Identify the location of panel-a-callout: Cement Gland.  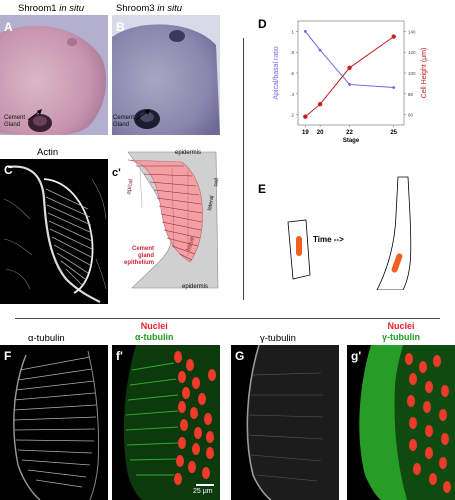
(15, 121).